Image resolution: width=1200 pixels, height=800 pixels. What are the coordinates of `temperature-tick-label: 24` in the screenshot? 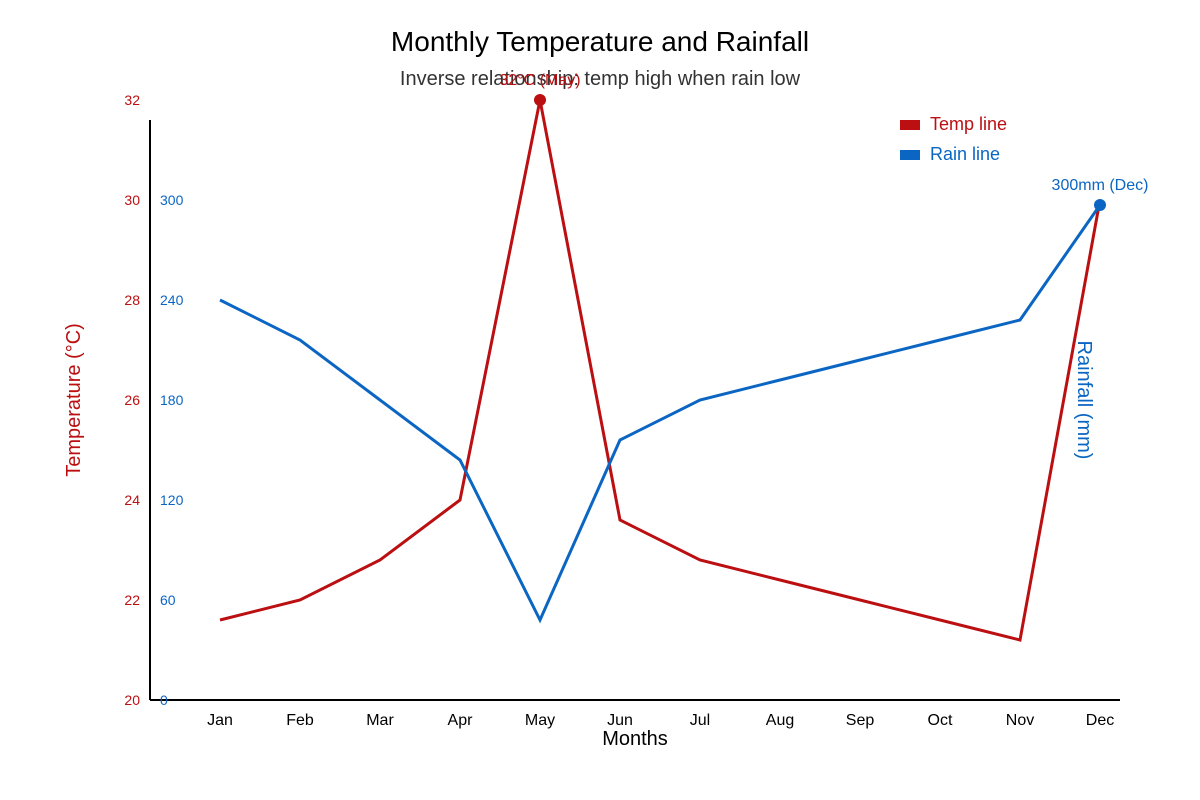 It's located at (132, 500).